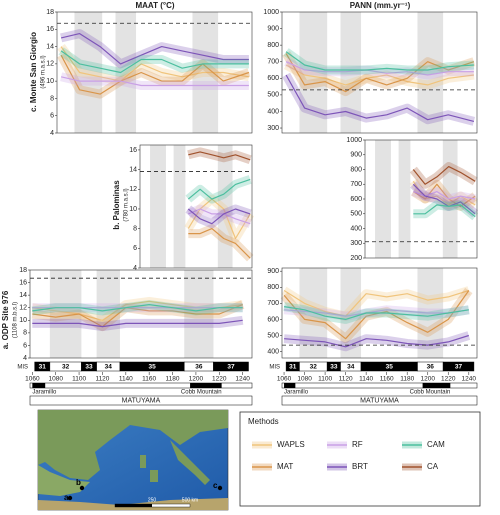 This screenshot has height=515, width=500. I want to click on x-tick-label: 1160, so click(149, 379).